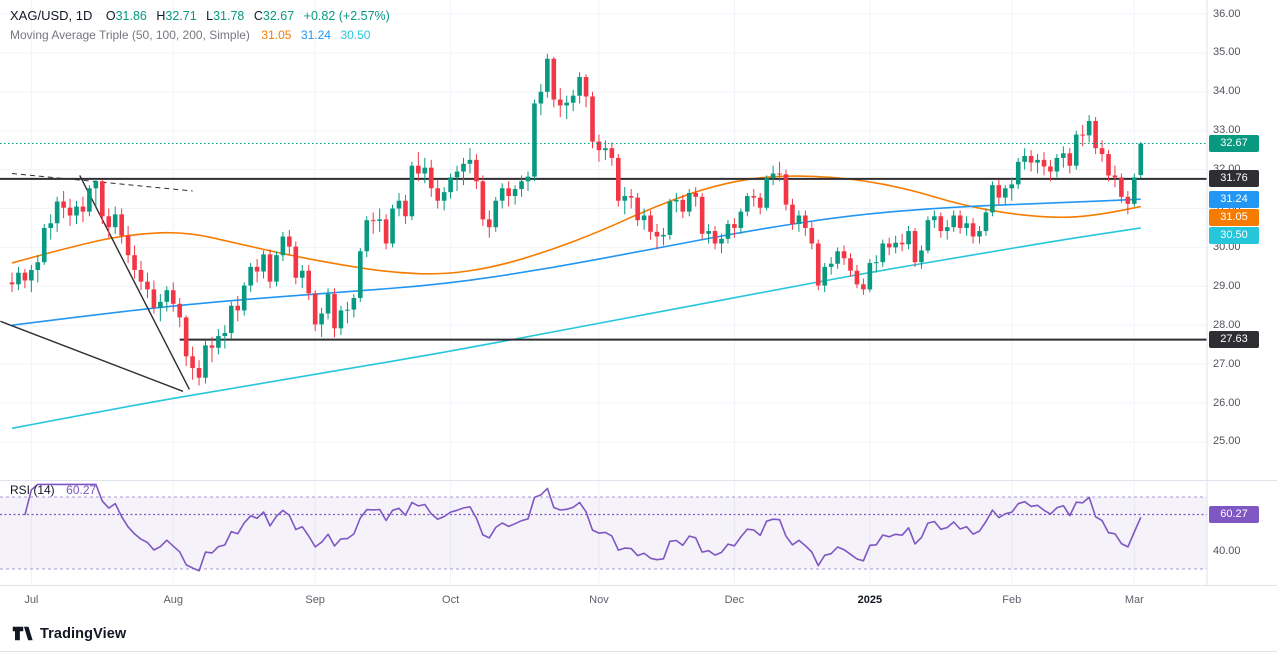  Describe the element at coordinates (1234, 179) in the screenshot. I see `price-badge: 31.76` at that location.